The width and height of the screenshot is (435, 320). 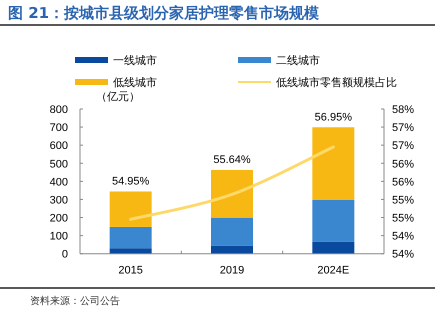 What do you see at coordinates (59, 128) in the screenshot?
I see `y-tick-label: 700` at bounding box center [59, 128].